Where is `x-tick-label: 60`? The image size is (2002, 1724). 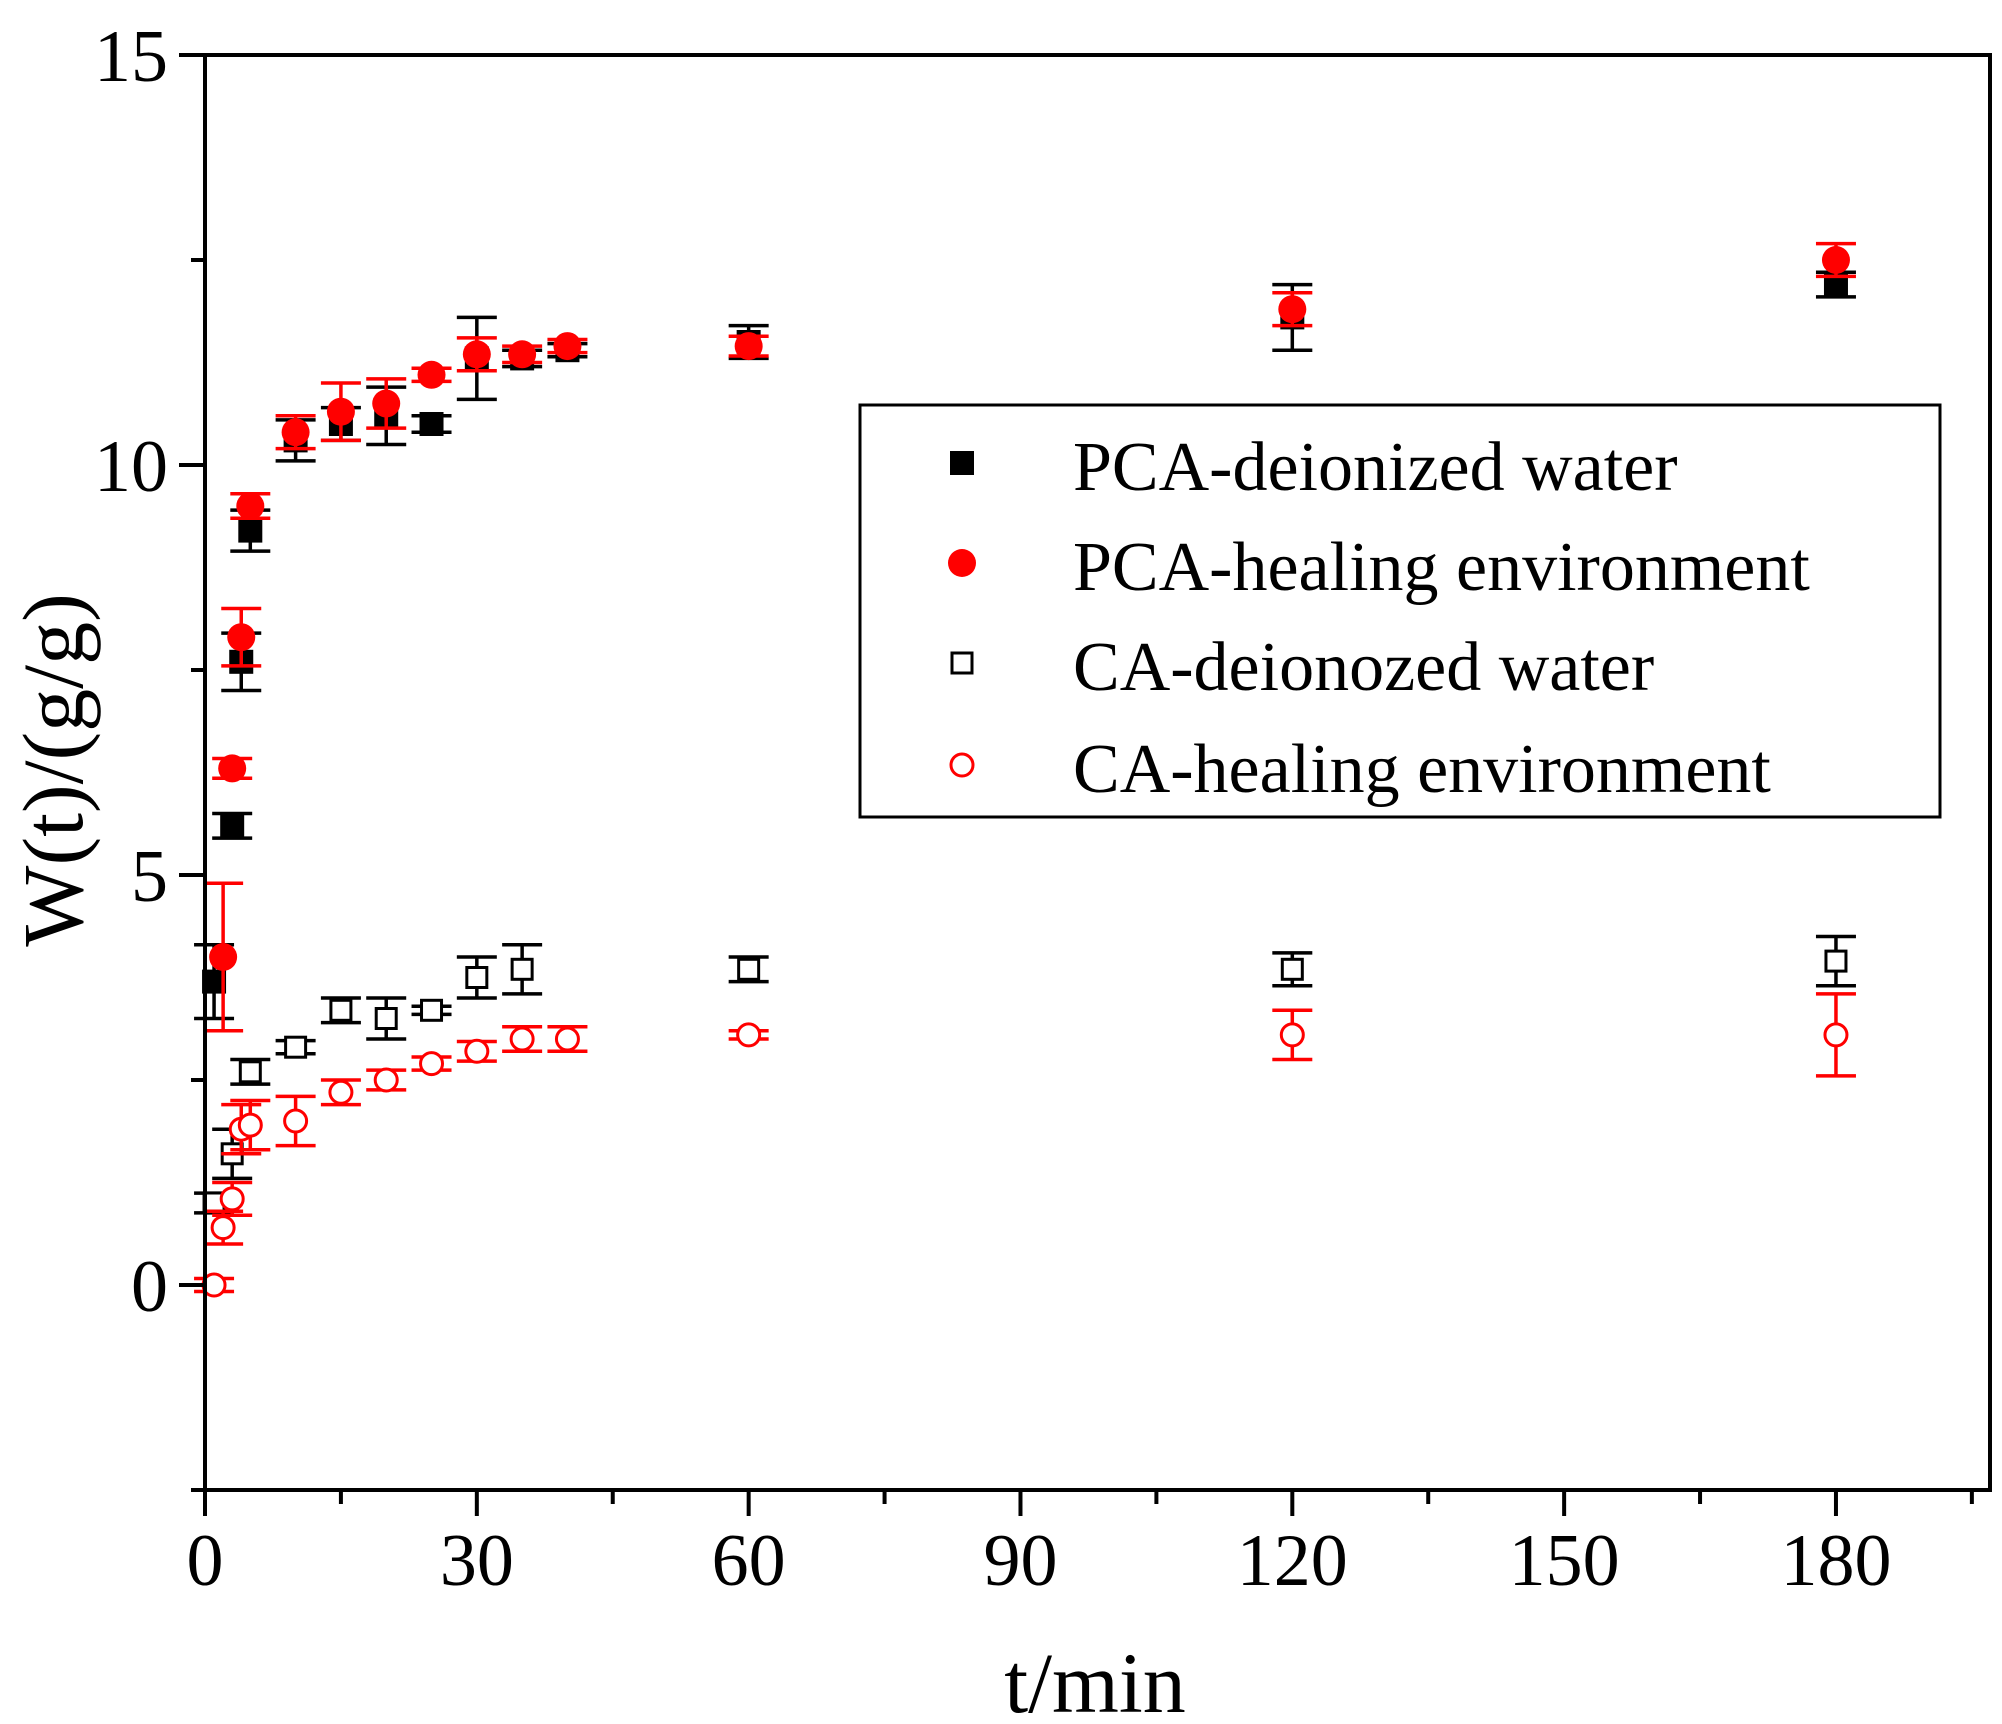
x-tick-label: 60 is located at coordinates (749, 1561).